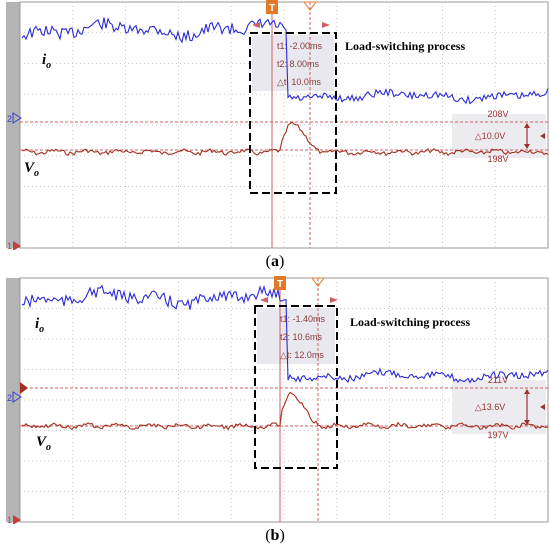 The width and height of the screenshot is (550, 552). I want to click on caption-a-label: a, so click(275, 261).